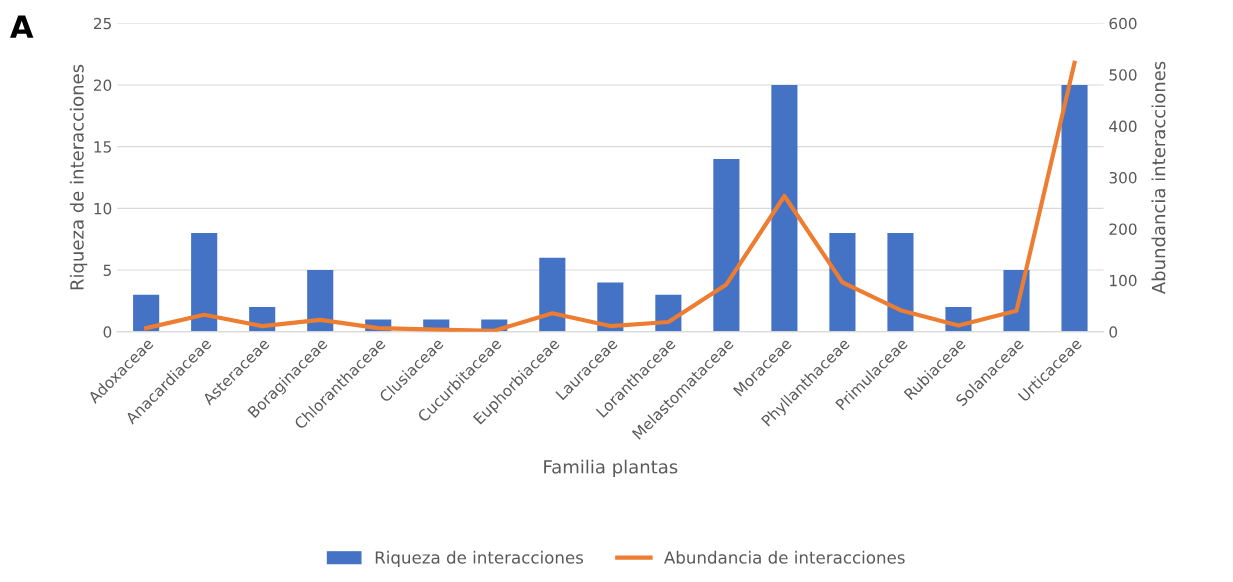 The width and height of the screenshot is (1233, 582). I want to click on y-tick-label: 25, so click(102, 23).